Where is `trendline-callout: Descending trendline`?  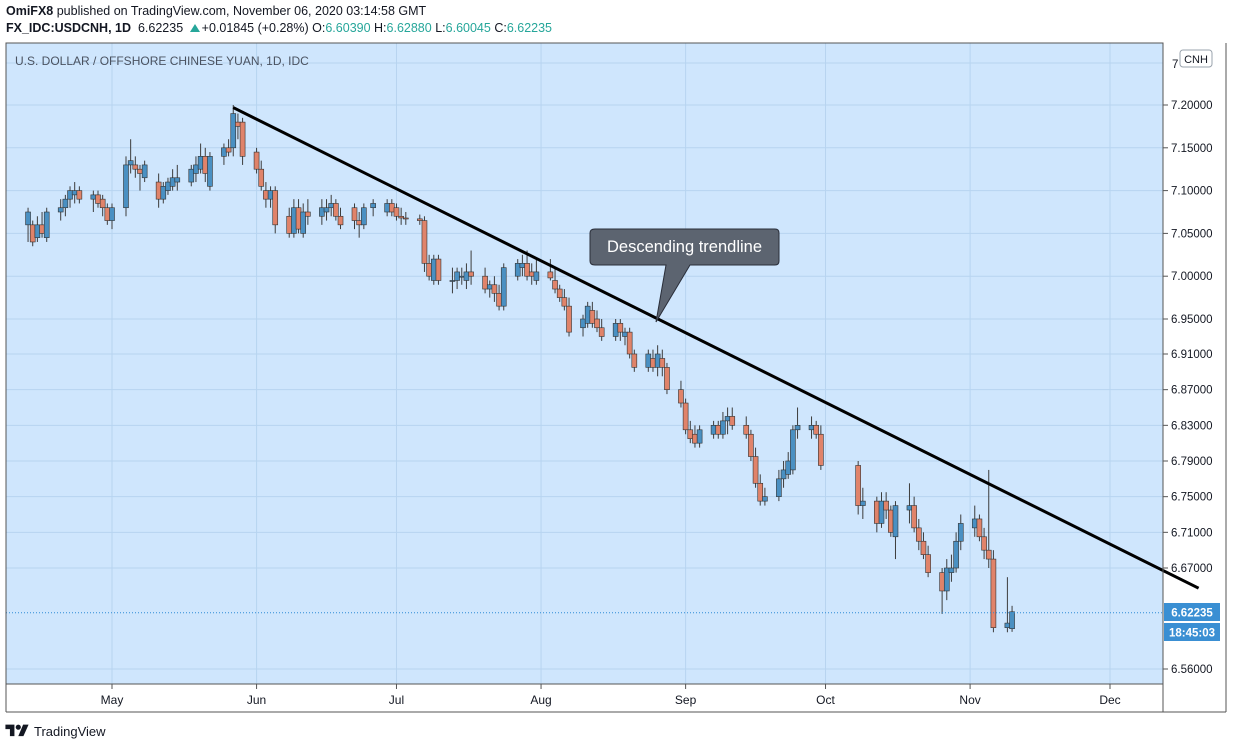 trendline-callout: Descending trendline is located at coordinates (684, 275).